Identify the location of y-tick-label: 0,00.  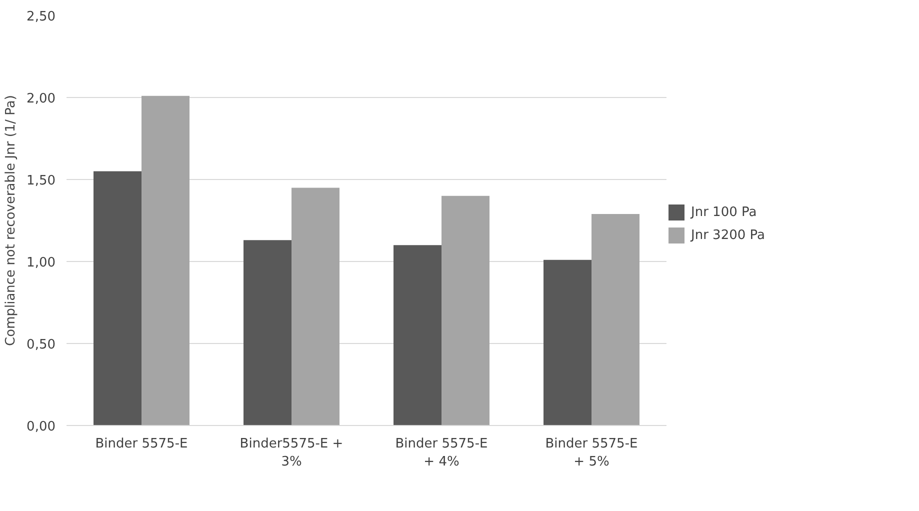
(41, 427).